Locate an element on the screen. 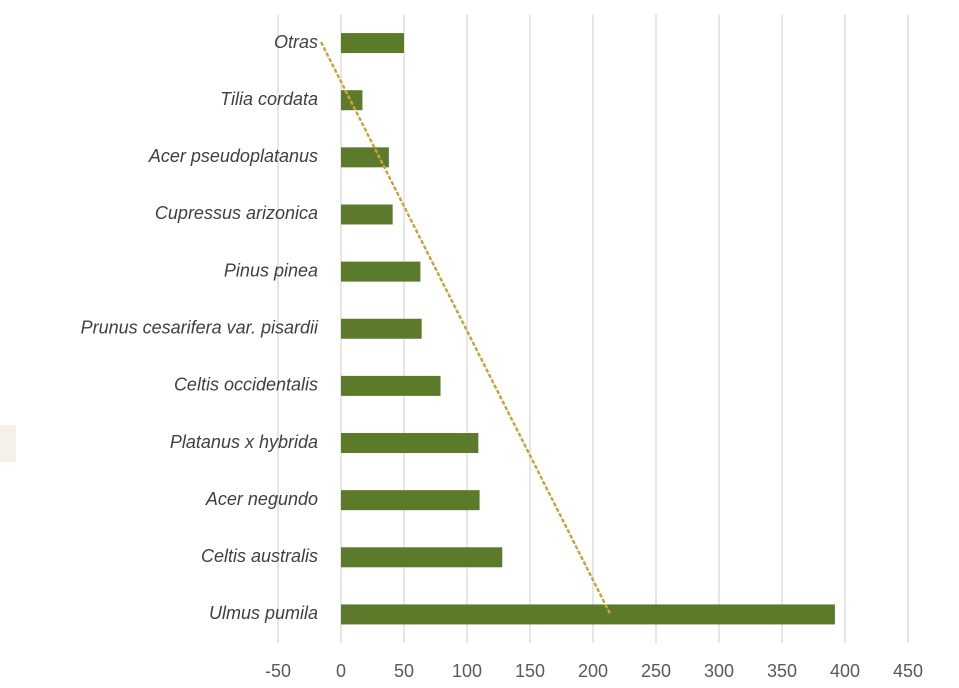  category-label: Celtis australis is located at coordinates (259, 556).